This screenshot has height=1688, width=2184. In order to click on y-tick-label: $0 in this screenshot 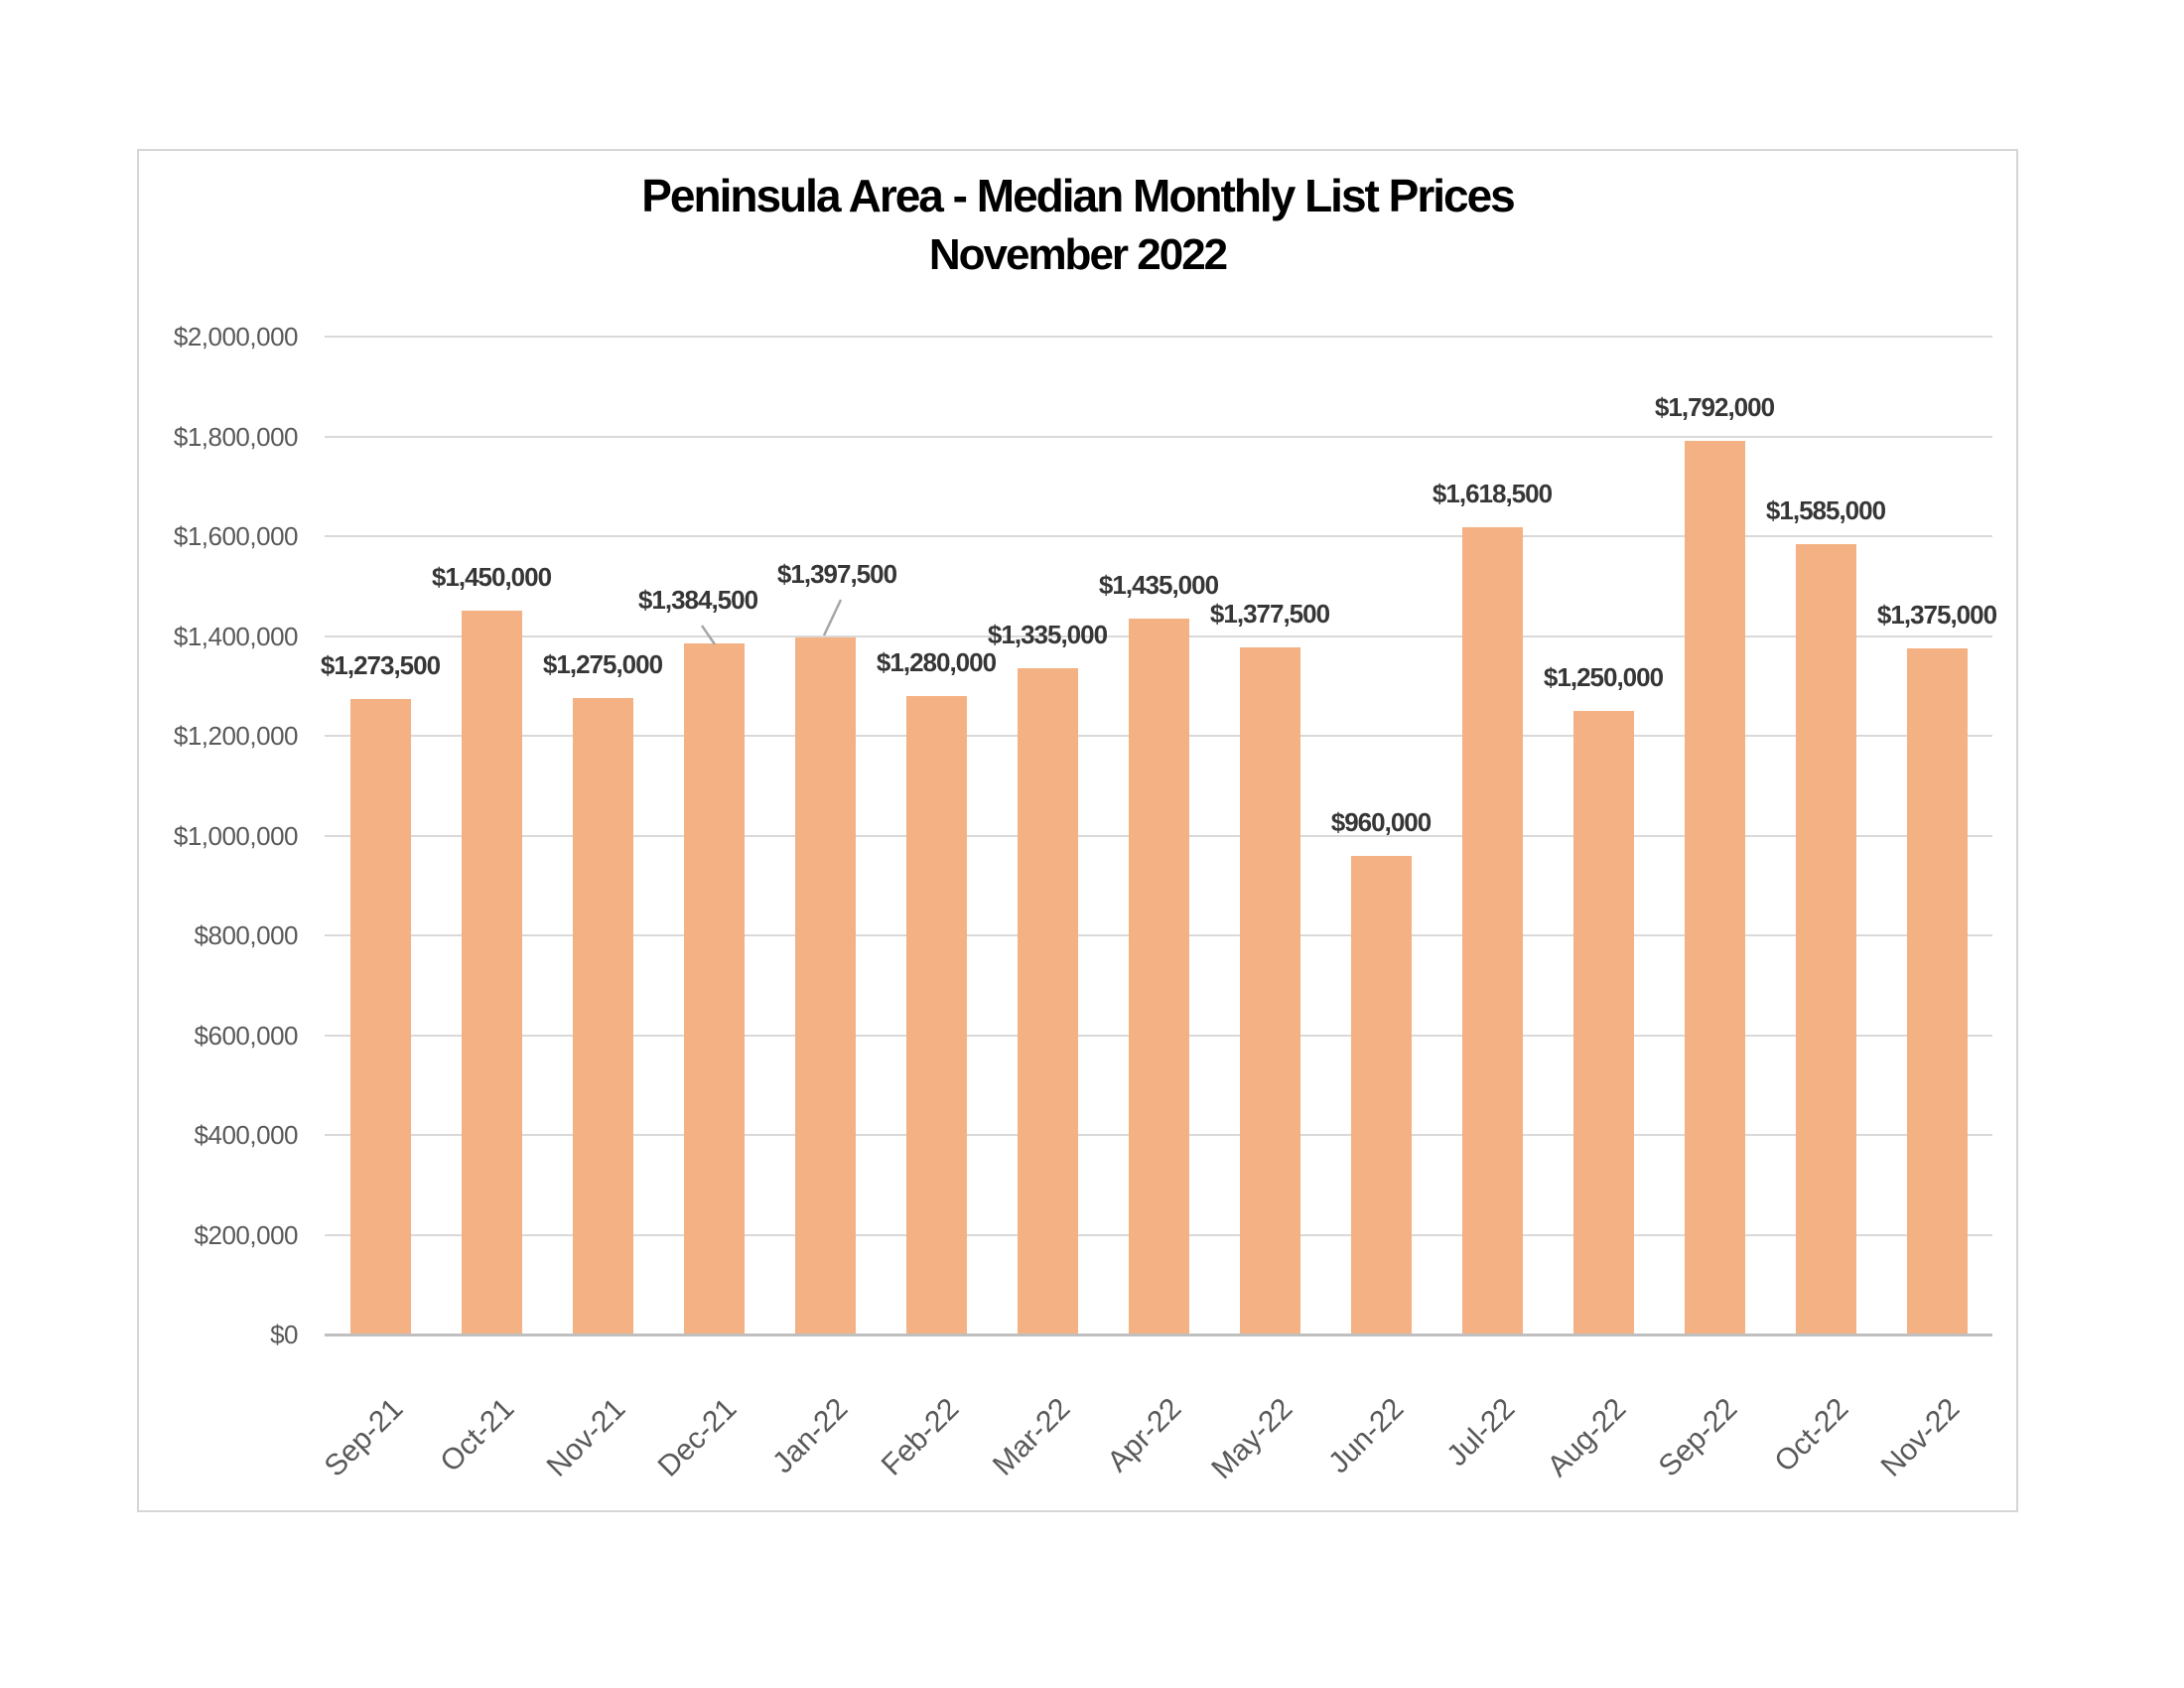, I will do `click(284, 1334)`.